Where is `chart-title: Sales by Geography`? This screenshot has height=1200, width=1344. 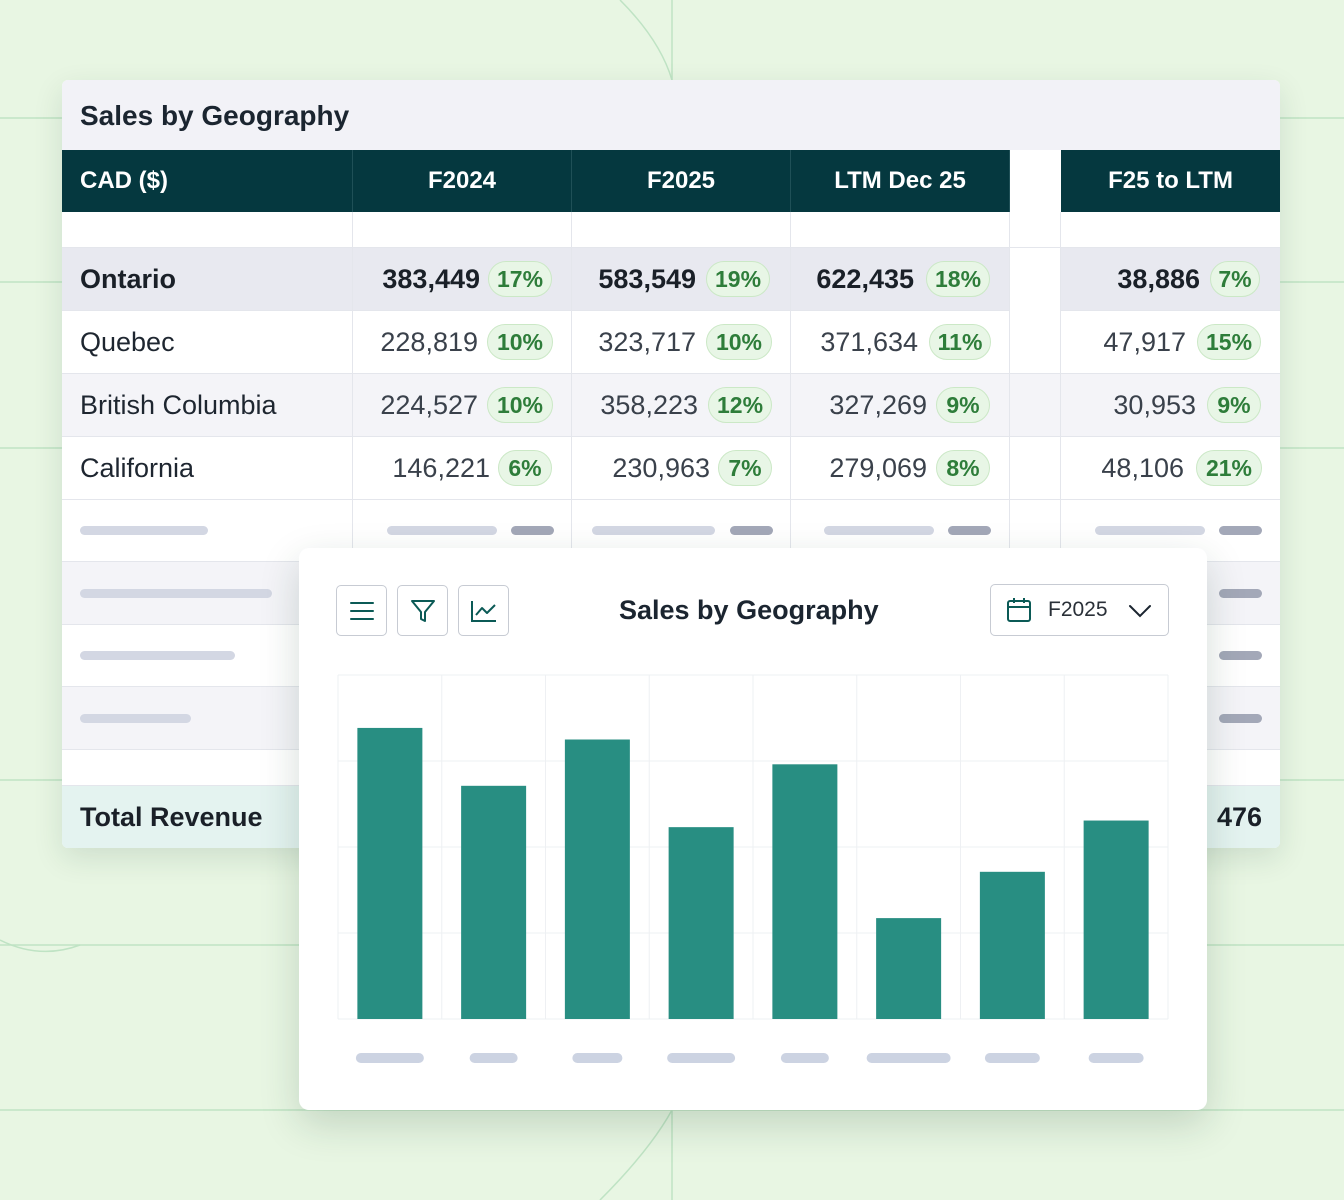 chart-title: Sales by Geography is located at coordinates (749, 610).